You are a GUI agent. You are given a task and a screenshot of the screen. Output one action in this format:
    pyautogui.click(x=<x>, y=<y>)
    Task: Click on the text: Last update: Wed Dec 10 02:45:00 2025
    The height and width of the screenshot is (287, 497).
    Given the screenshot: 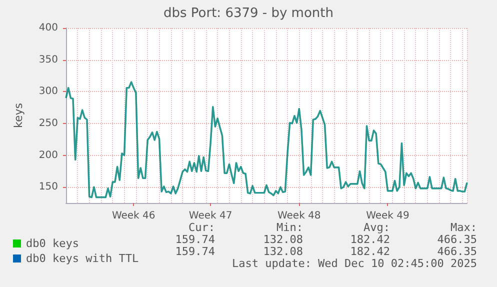 What is the action you would take?
    pyautogui.click(x=355, y=263)
    